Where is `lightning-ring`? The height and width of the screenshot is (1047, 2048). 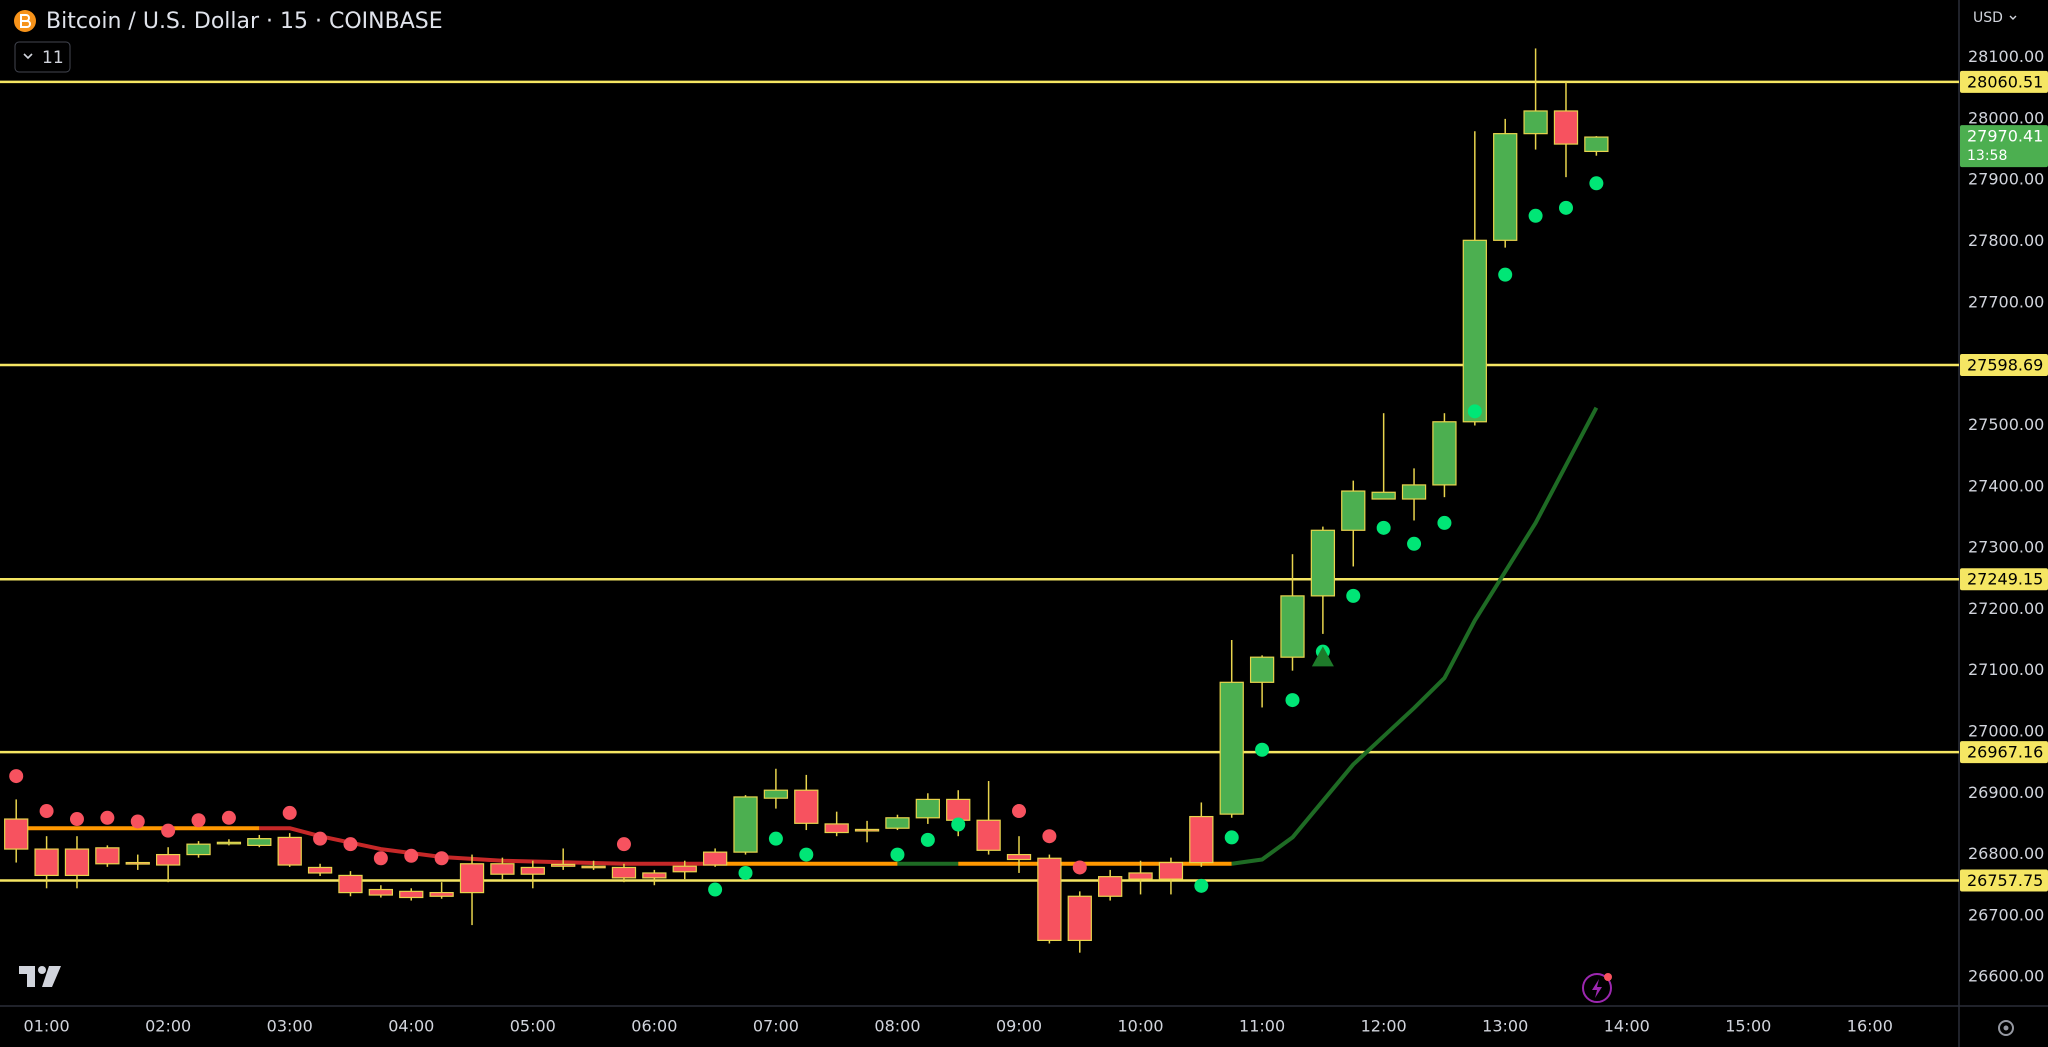
lightning-ring is located at coordinates (1597, 988).